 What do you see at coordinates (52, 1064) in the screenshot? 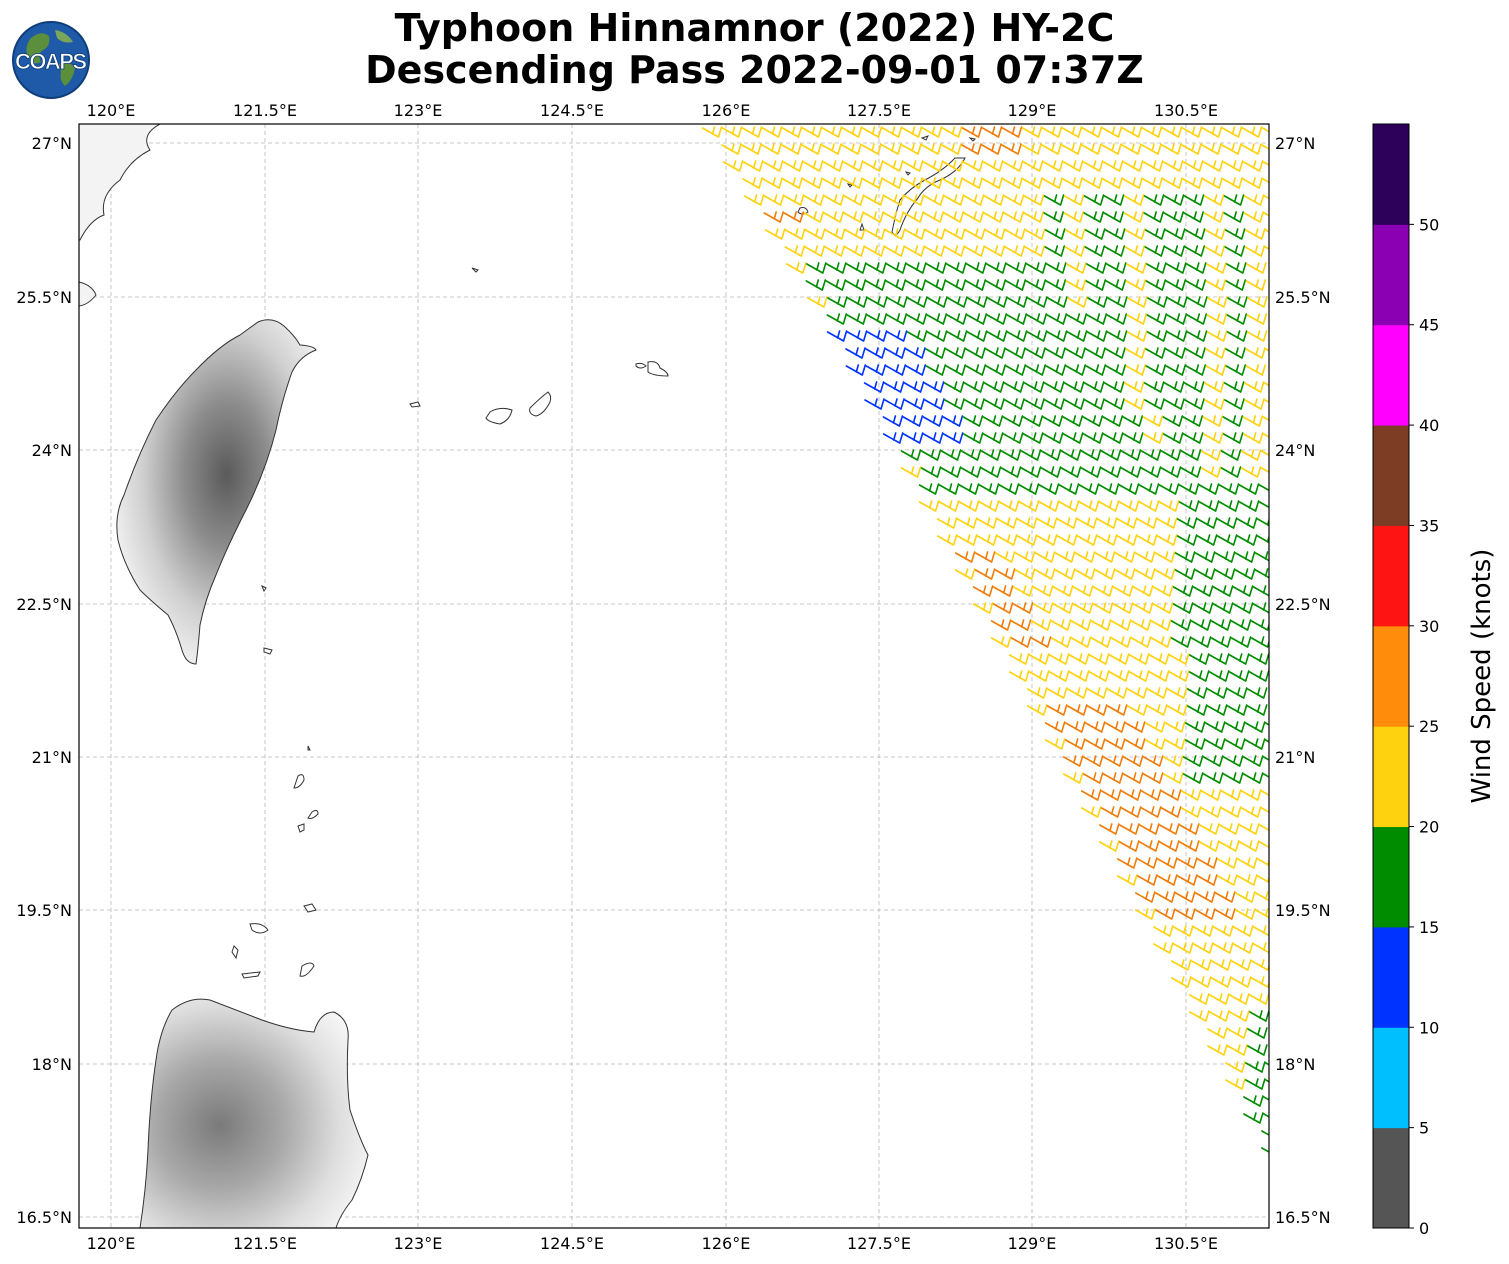
I see `lat-tick-label-left: 18°N` at bounding box center [52, 1064].